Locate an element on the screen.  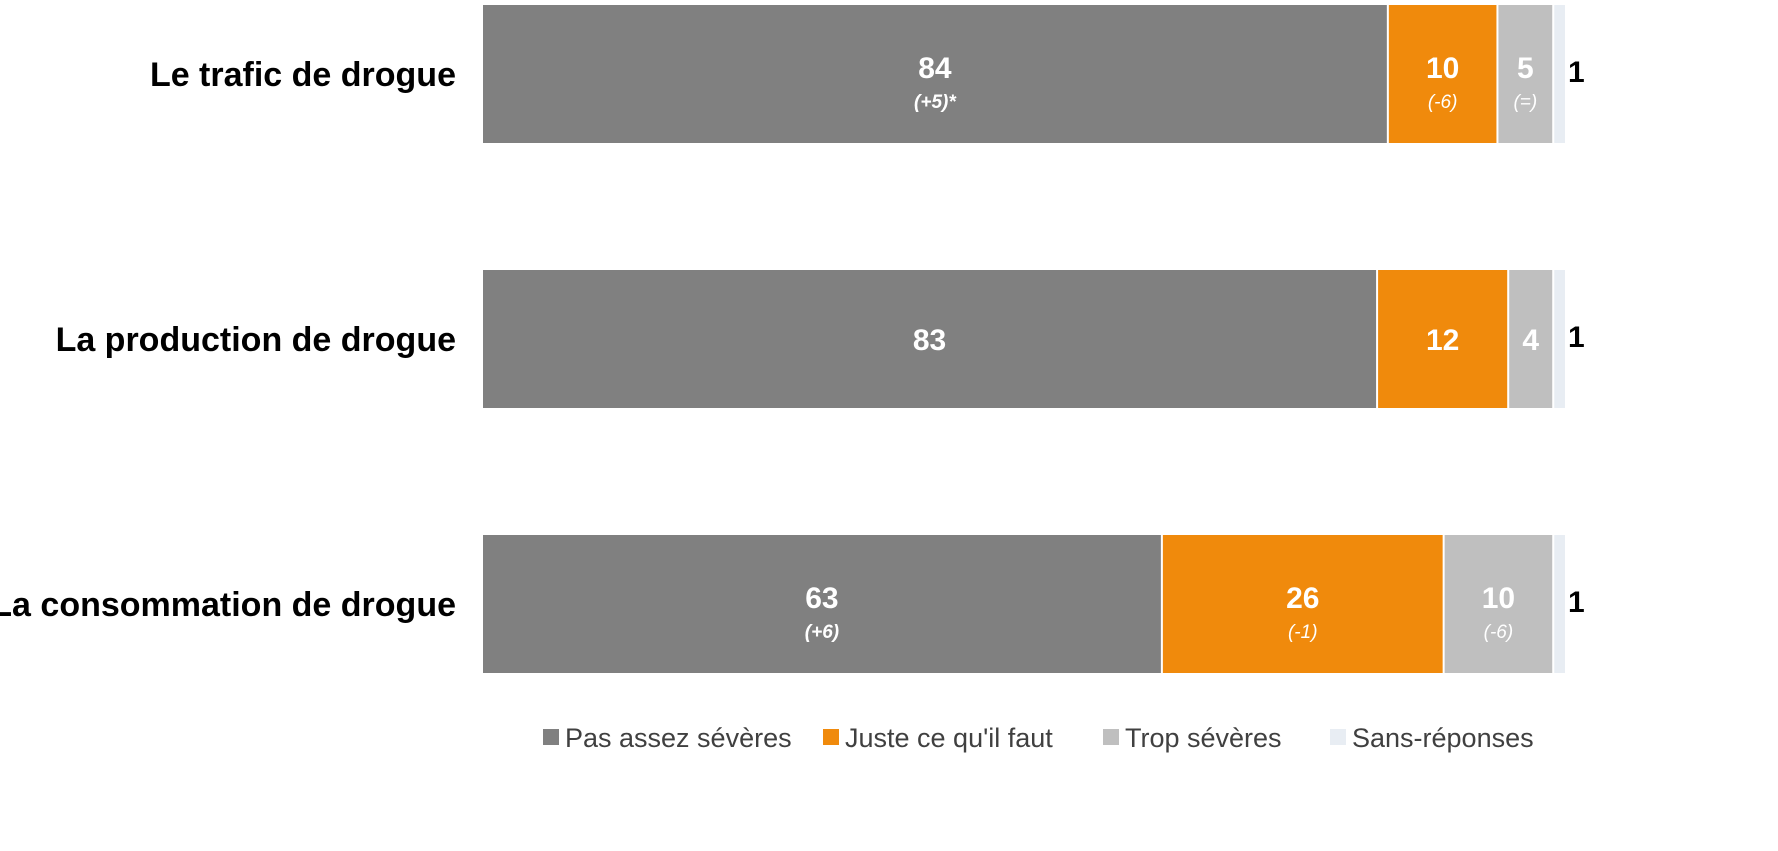
data-label: 12 is located at coordinates (1442, 340).